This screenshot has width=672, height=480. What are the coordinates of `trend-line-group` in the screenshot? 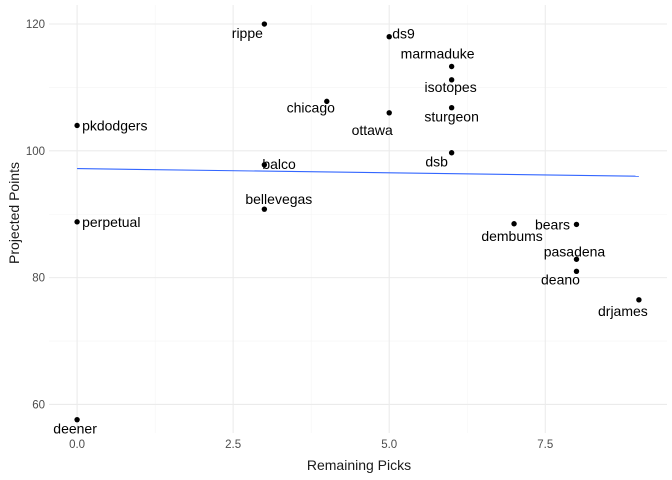 It's located at (358, 172).